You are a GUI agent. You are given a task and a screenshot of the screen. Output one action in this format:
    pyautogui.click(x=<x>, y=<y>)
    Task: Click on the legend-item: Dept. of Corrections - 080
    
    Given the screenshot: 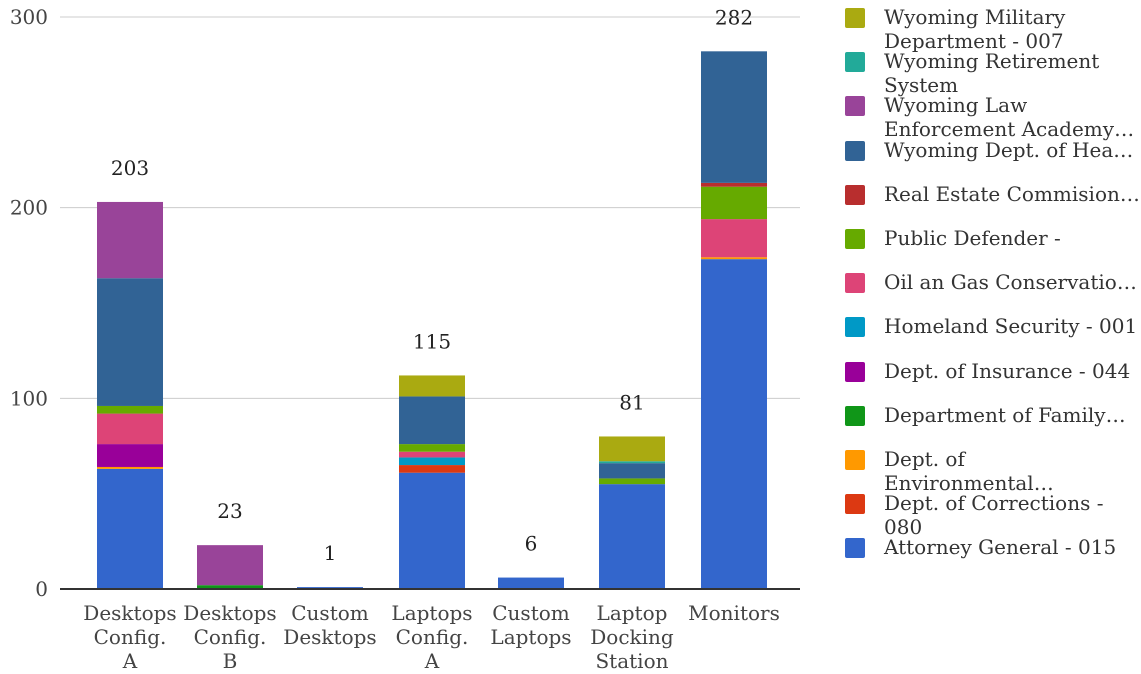 What is the action you would take?
    pyautogui.click(x=990, y=513)
    